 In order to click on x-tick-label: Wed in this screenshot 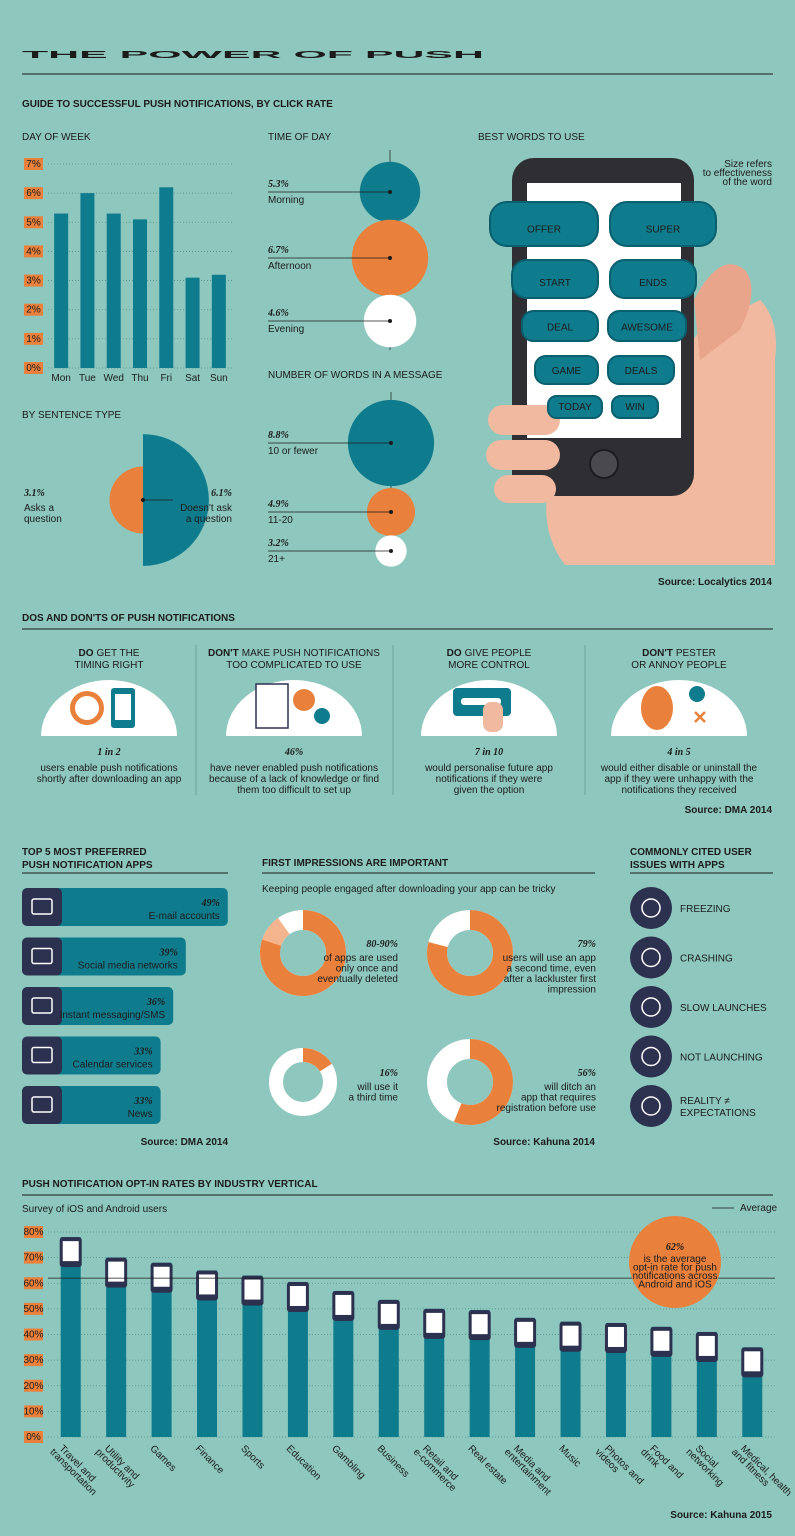, I will do `click(114, 378)`.